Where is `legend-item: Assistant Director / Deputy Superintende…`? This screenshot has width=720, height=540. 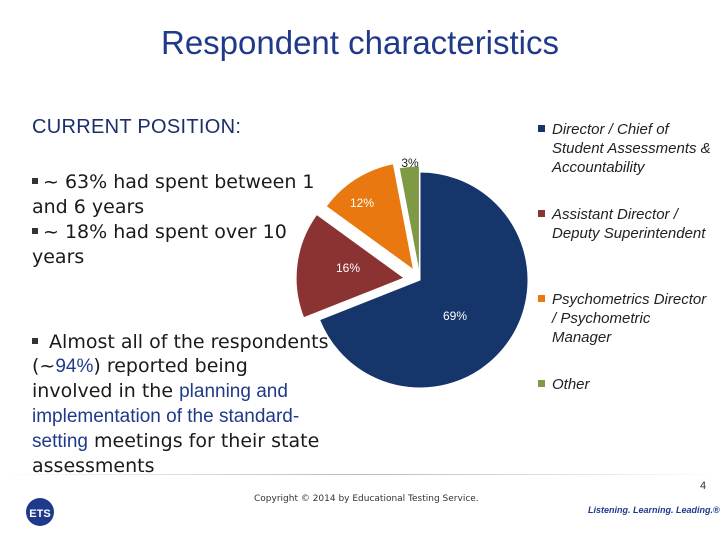 legend-item: Assistant Director / Deputy Superintende… is located at coordinates (625, 224).